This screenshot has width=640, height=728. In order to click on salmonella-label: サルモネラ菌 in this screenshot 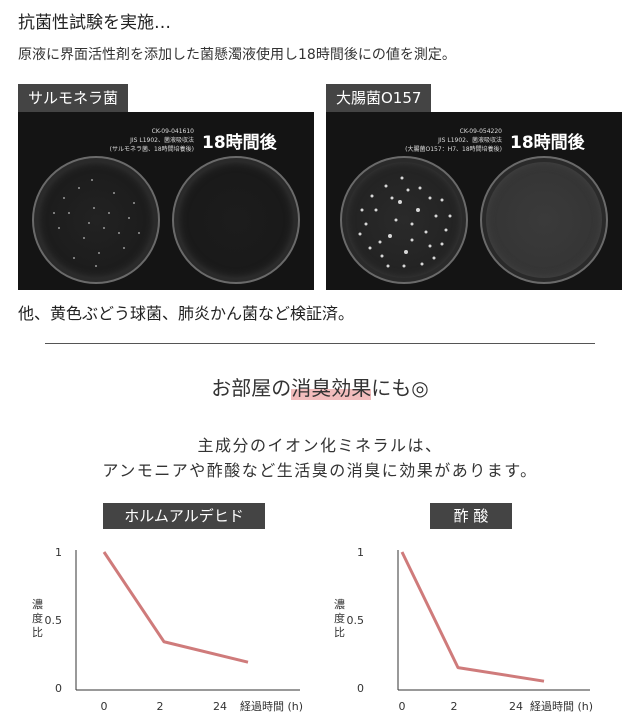, I will do `click(73, 98)`.